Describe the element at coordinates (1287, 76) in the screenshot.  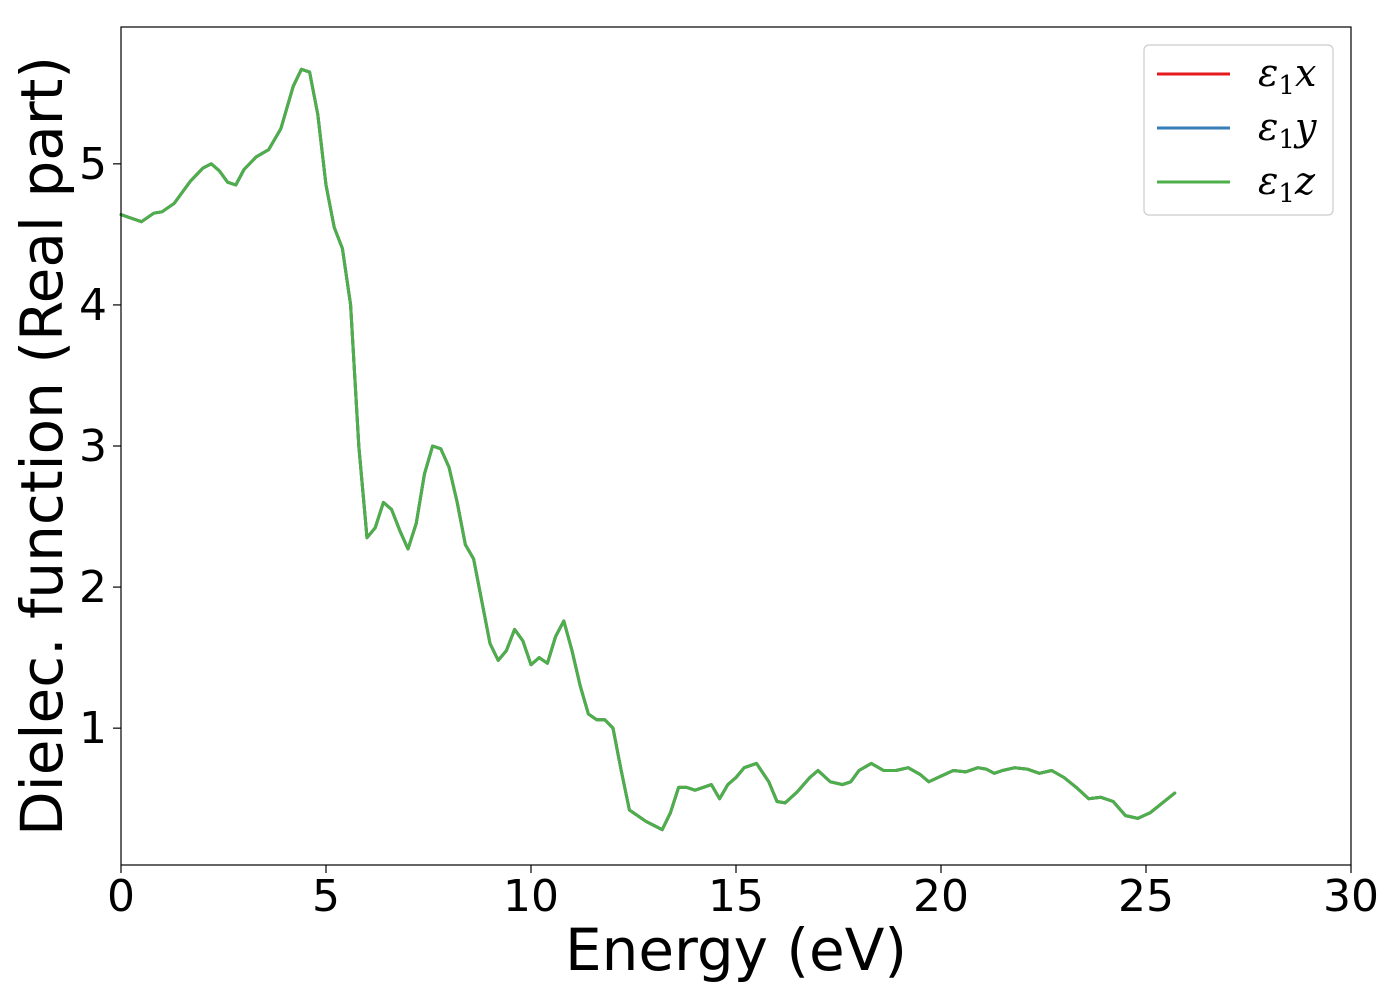
I see `legend-label: ε1x` at that location.